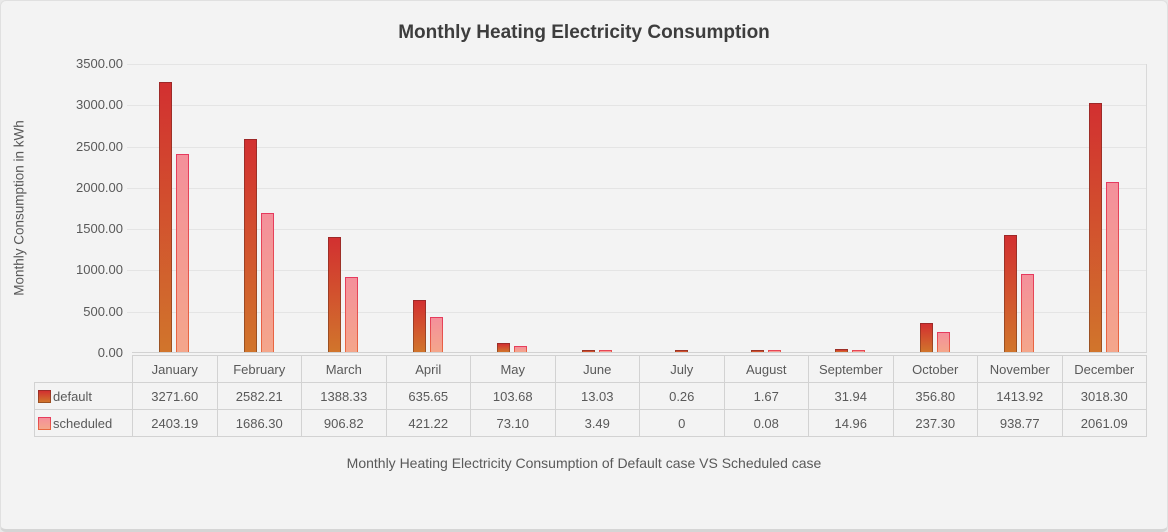 This screenshot has width=1168, height=532. What do you see at coordinates (513, 369) in the screenshot?
I see `month-header-cell-may: May` at bounding box center [513, 369].